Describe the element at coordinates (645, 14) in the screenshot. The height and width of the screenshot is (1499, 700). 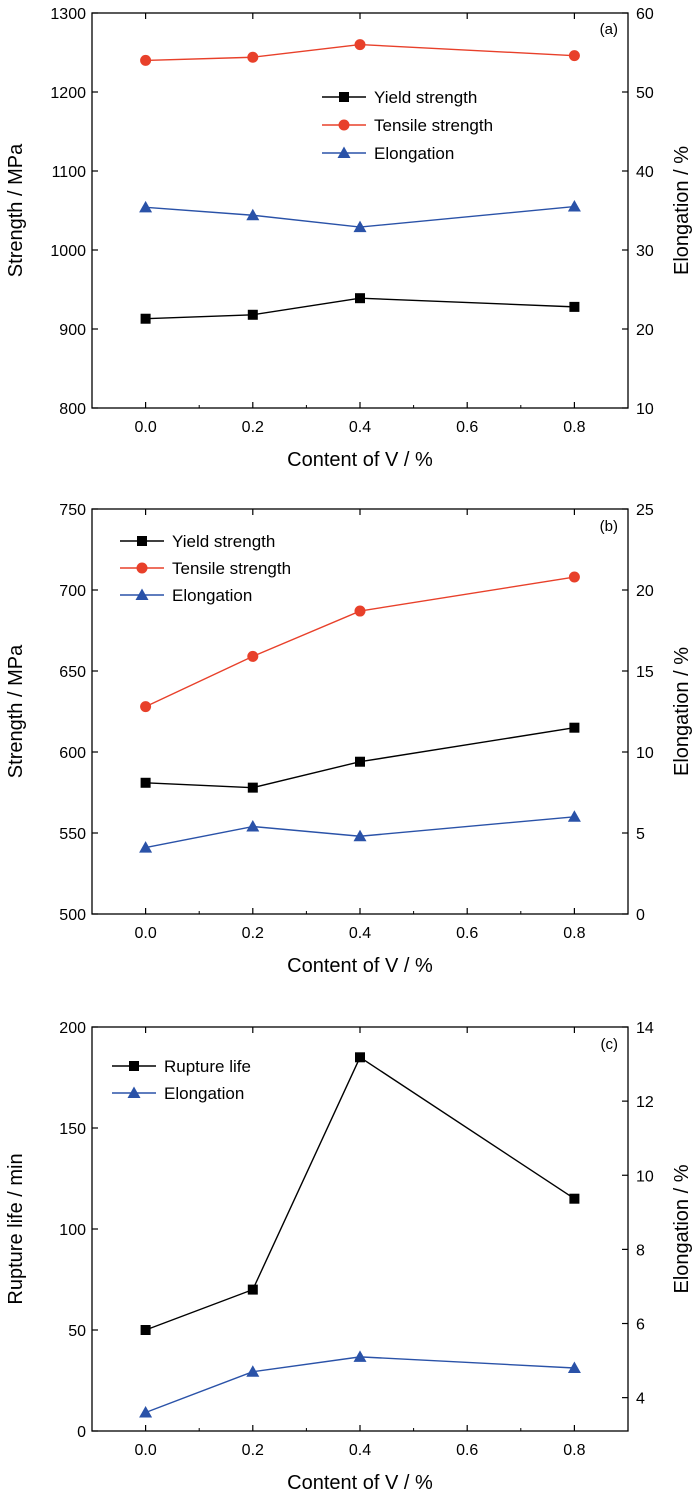
I see `y-right-tick-label: 60` at that location.